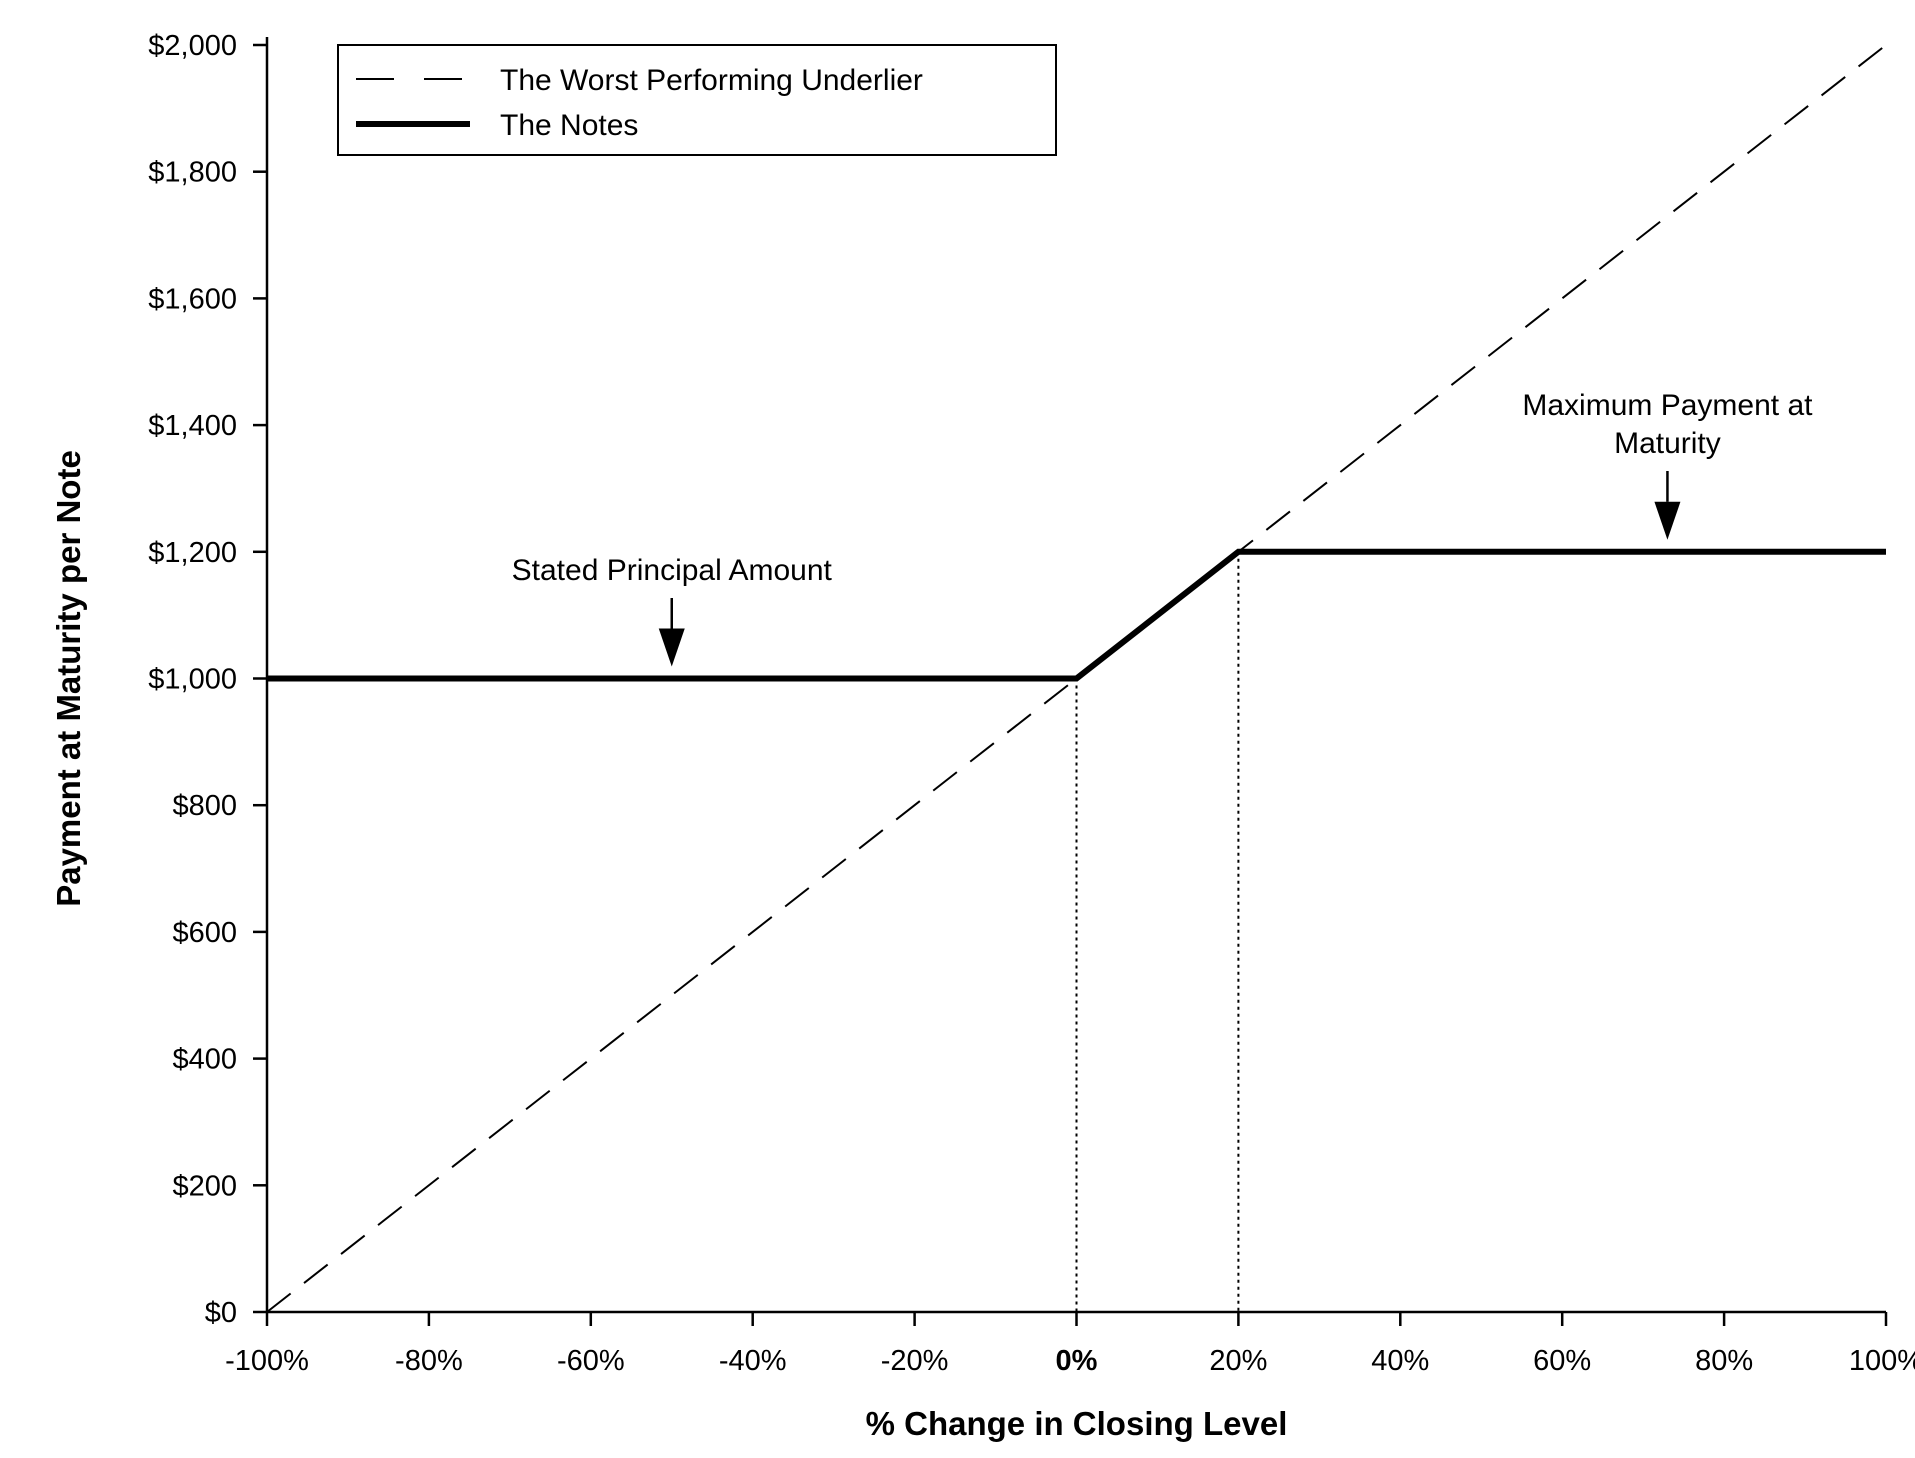  I want to click on x-tick-label: 20%, so click(1238, 1361).